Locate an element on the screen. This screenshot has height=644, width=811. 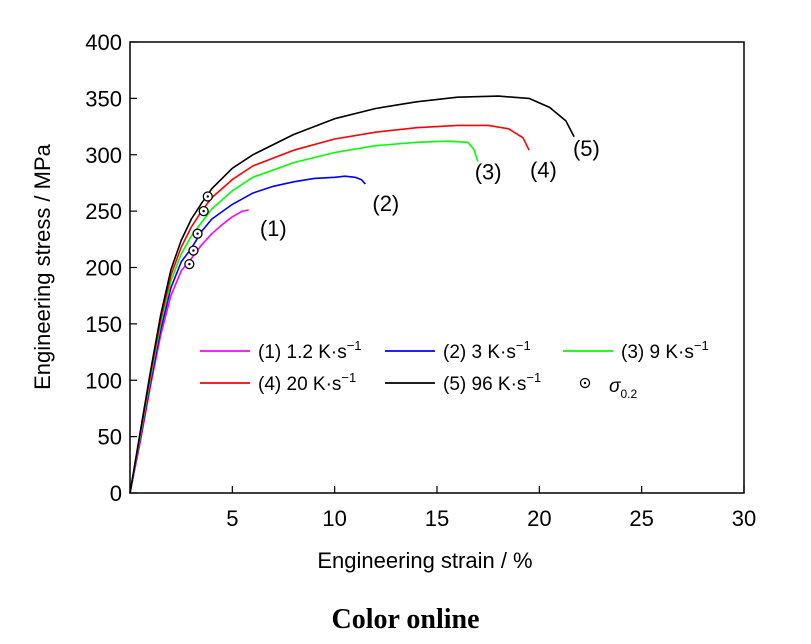
legend-yield-label: σ0.2 is located at coordinates (623, 388).